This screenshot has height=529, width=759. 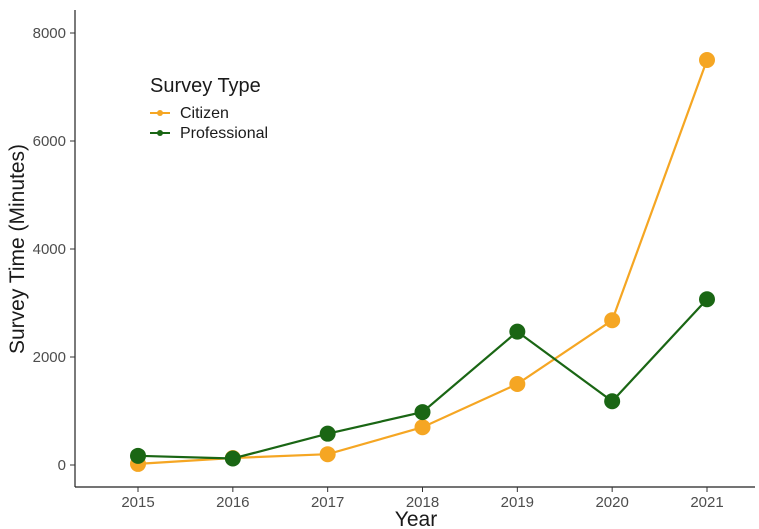 I want to click on x-tick-label: 2021, so click(x=706, y=502).